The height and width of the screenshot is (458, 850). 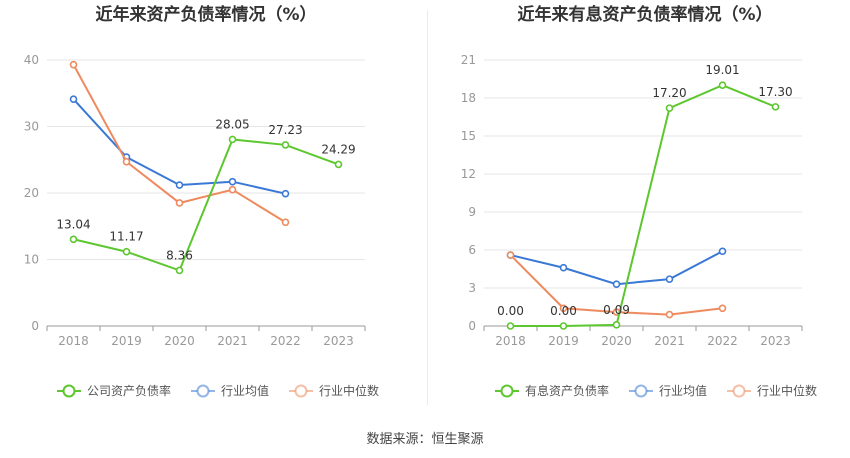 I want to click on y-tick-label: 12, so click(x=468, y=174).